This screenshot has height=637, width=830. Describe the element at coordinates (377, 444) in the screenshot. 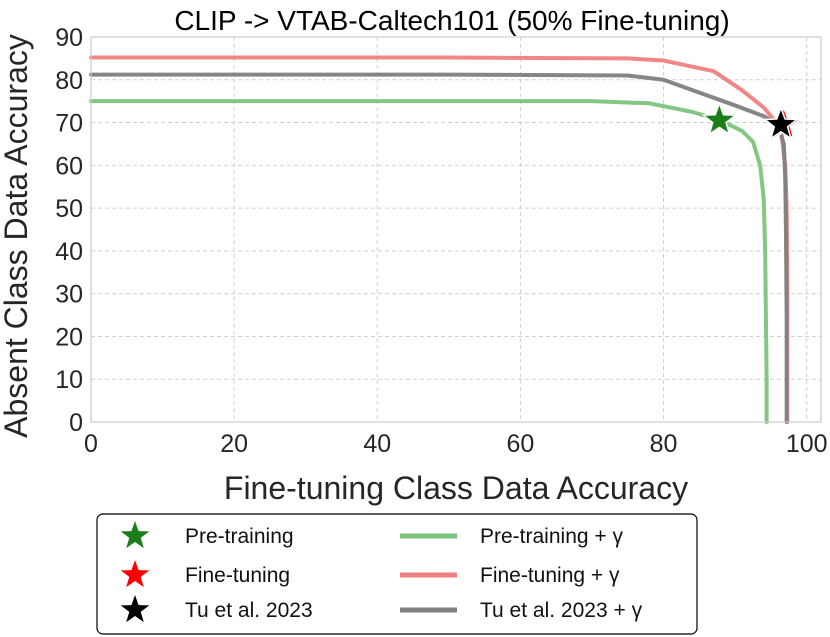

I see `x-tick-label: 40` at that location.